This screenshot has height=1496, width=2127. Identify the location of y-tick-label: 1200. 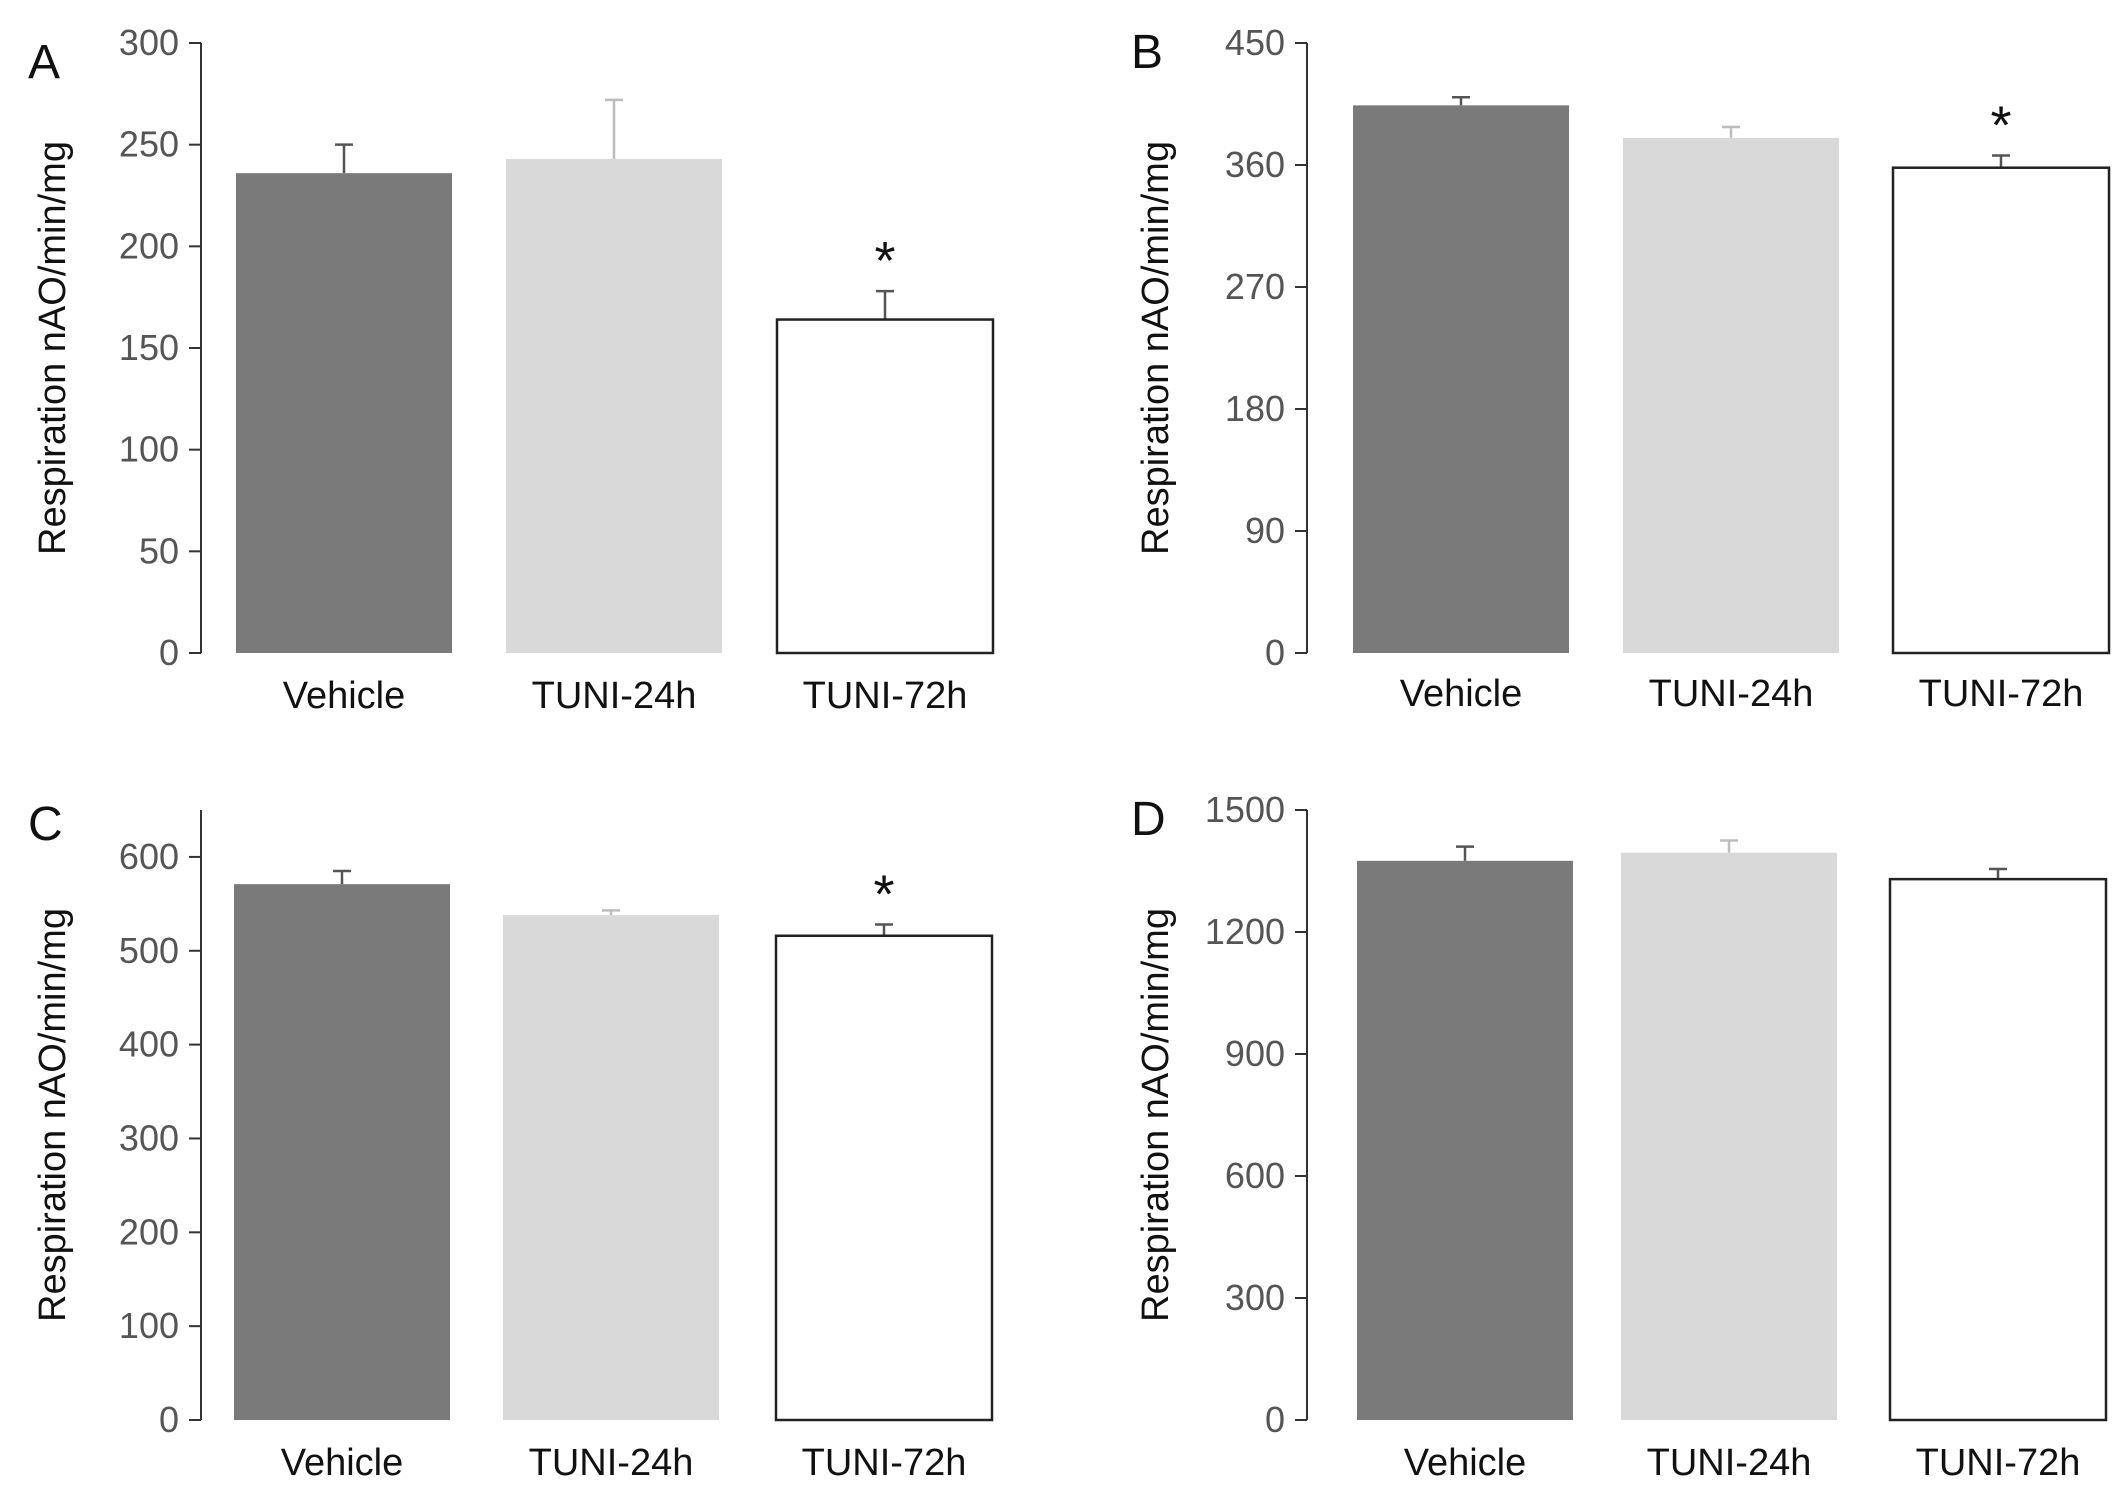
(1245, 931).